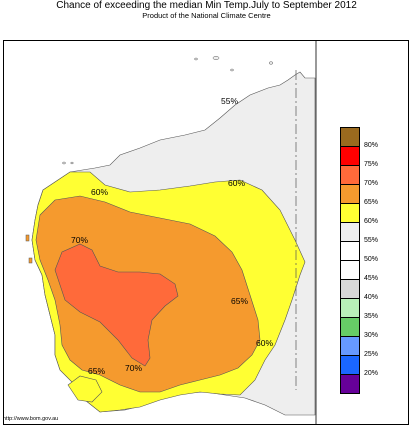 The width and height of the screenshot is (413, 427). Describe the element at coordinates (133, 368) in the screenshot. I see `contour-label-70-south: 70%` at that location.